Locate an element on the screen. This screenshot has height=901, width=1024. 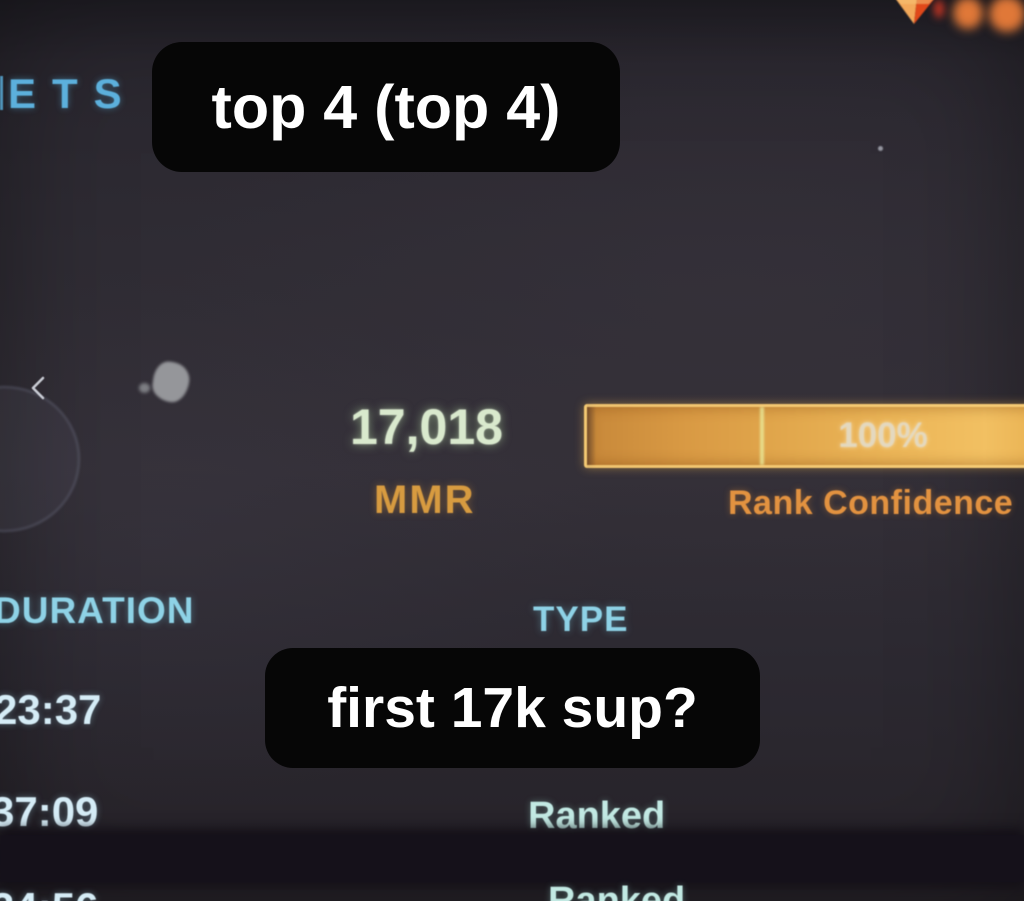
screen-smudge is located at coordinates (171, 382).